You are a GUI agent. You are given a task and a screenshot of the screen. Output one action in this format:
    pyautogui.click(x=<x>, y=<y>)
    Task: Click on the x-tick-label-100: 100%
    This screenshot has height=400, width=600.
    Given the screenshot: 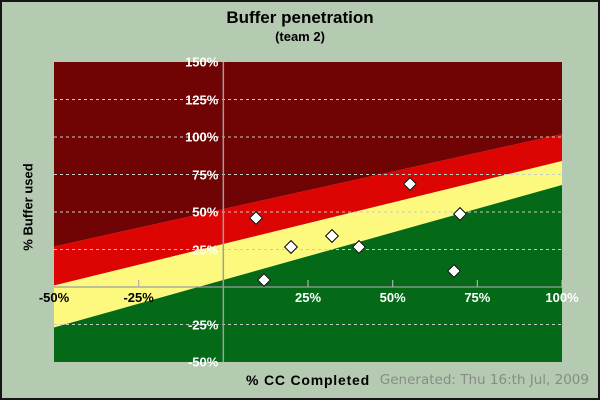 What is the action you would take?
    pyautogui.click(x=562, y=297)
    